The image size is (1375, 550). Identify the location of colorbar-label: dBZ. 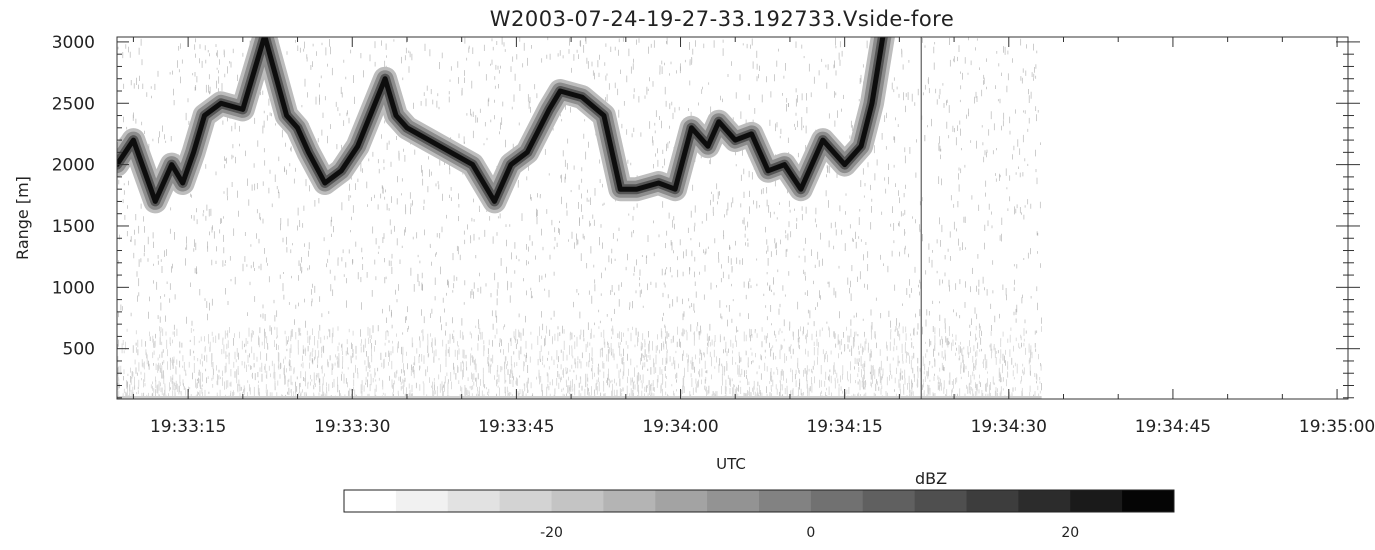
(931, 478).